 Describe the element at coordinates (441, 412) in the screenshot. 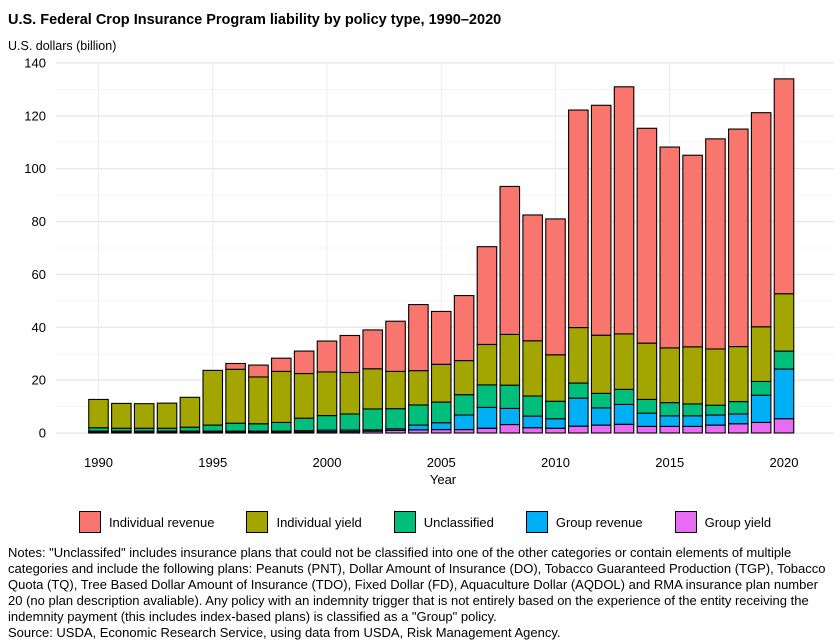

I see `bar-unclassified-2005` at that location.